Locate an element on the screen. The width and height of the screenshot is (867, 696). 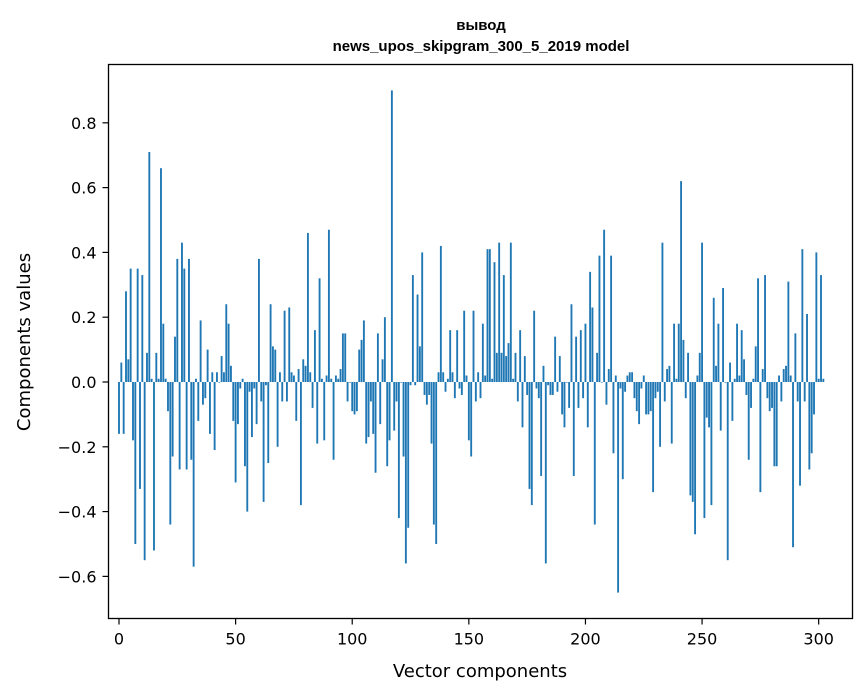
x-tick-label: 250 is located at coordinates (702, 639).